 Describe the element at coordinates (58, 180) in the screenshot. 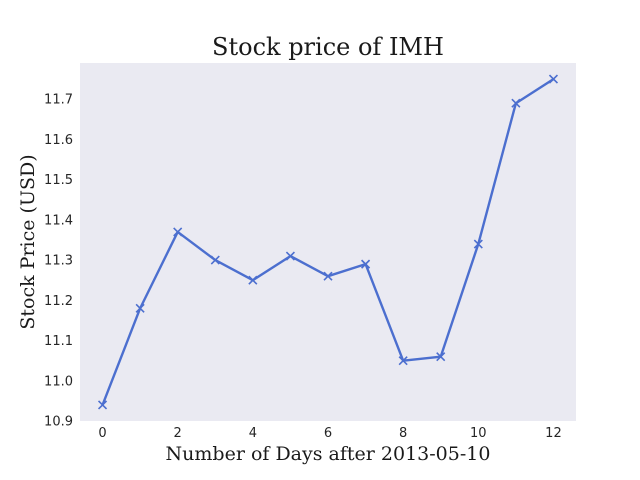

I see `y-tick-label: 11.5` at that location.